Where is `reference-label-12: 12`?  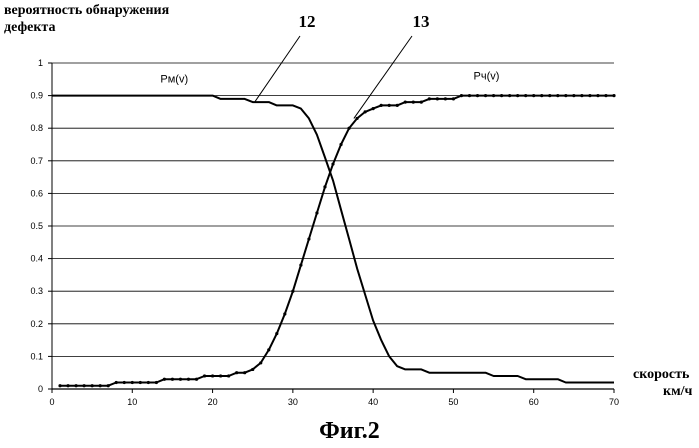
reference-label-12: 12 is located at coordinates (307, 21).